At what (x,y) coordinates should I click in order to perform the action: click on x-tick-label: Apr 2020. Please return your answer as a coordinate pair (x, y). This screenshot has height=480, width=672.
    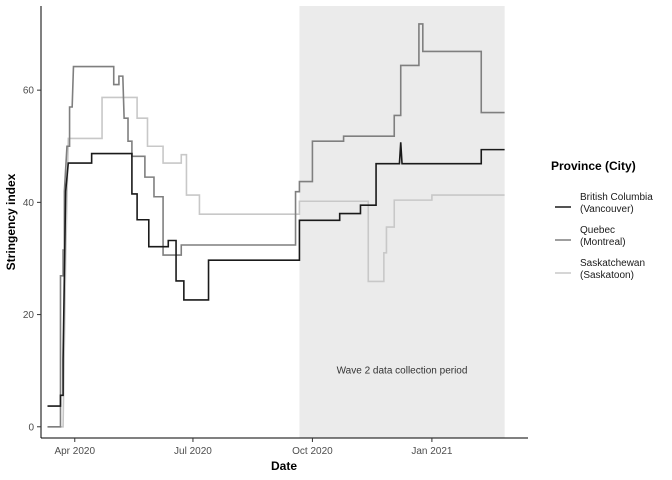
    Looking at the image, I should click on (74, 451).